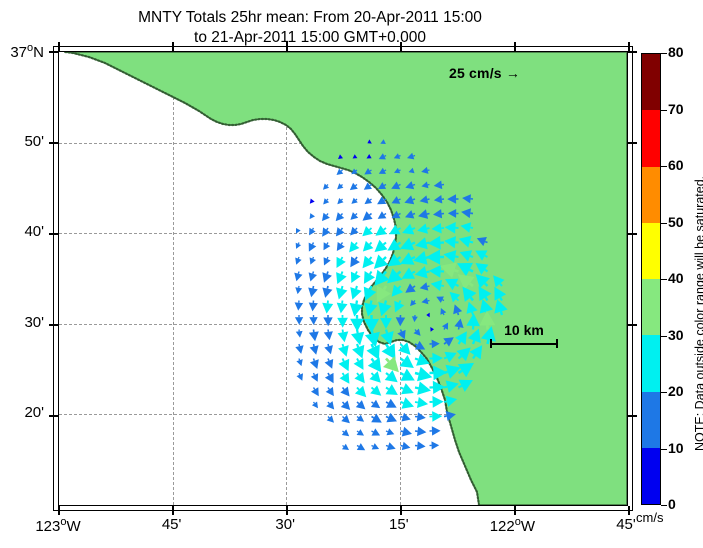 The width and height of the screenshot is (703, 548). Describe the element at coordinates (58, 525) in the screenshot. I see `x-tick-label: 123oW` at that location.